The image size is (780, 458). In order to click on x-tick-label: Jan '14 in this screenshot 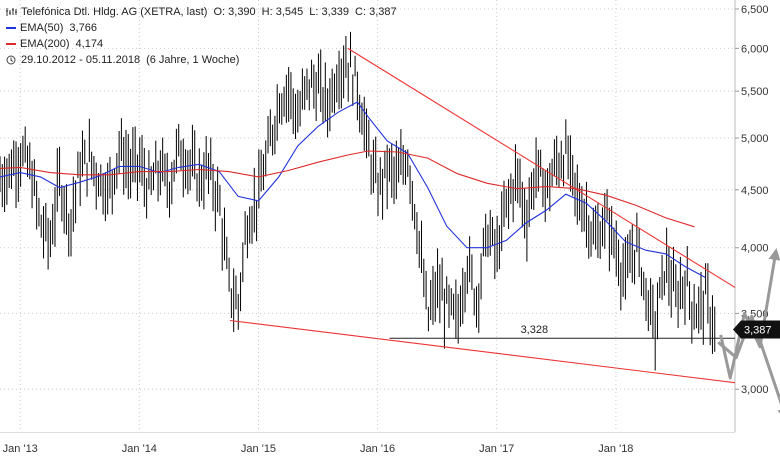, I will do `click(139, 449)`.